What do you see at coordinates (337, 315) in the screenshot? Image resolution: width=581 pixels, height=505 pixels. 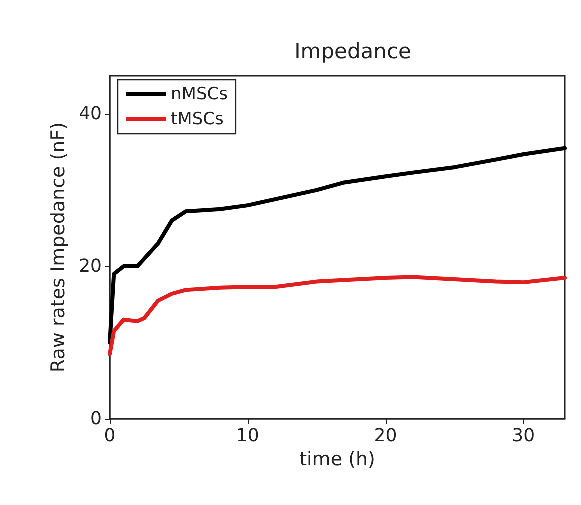 I see `line-series` at bounding box center [337, 315].